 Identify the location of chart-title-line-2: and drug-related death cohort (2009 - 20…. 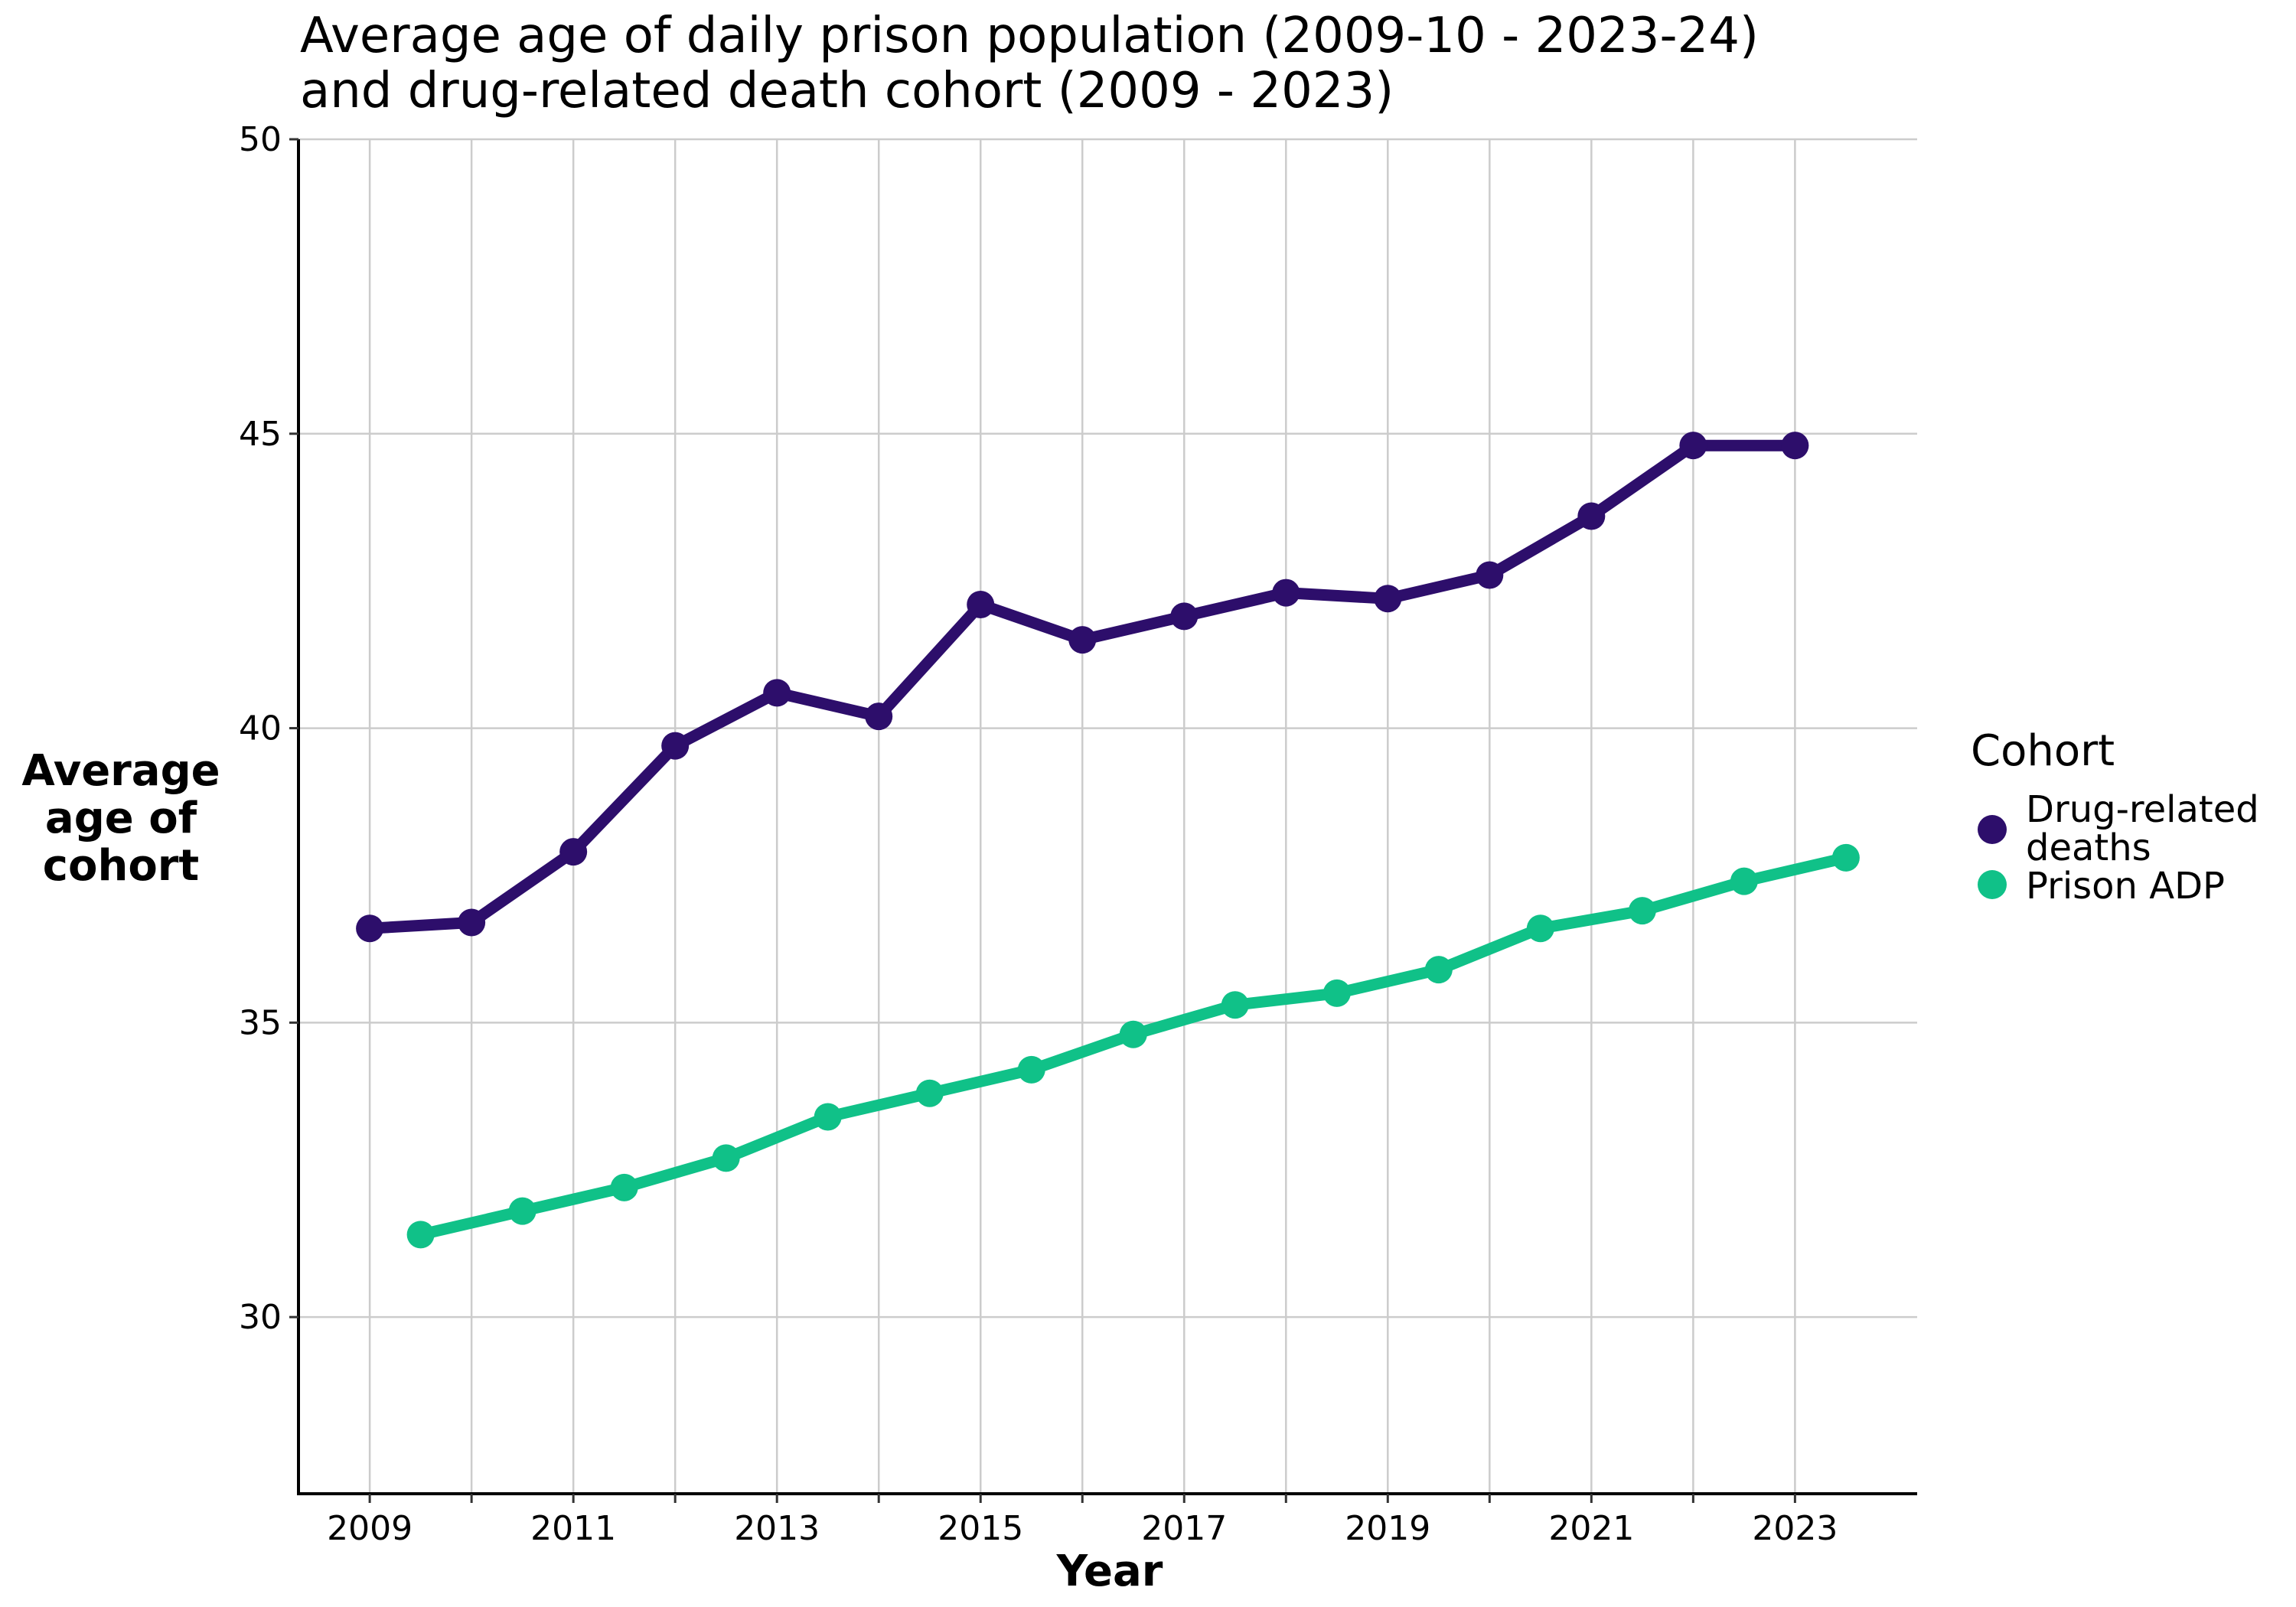
(847, 91).